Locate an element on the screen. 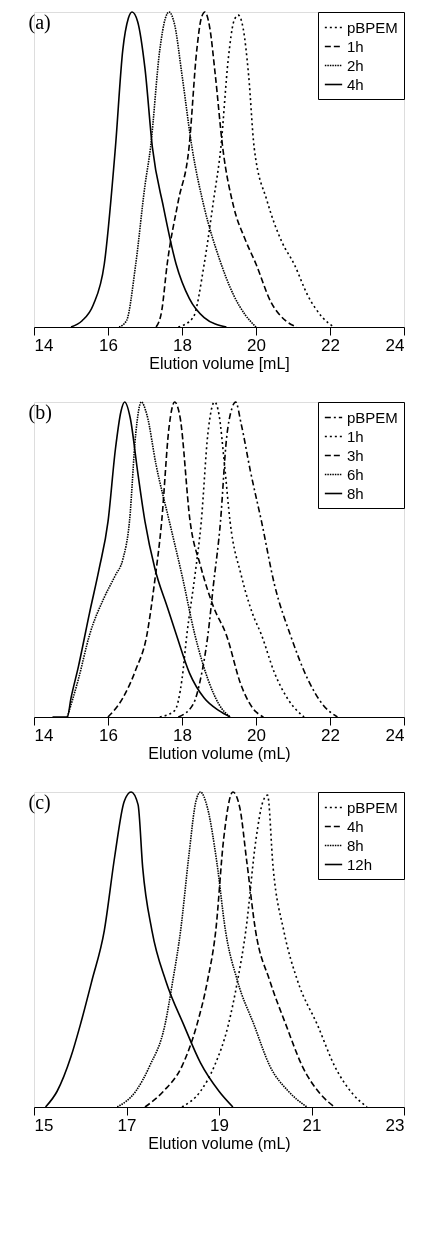 Image resolution: width=432 pixels, height=1243 pixels. chart-title: (b) is located at coordinates (40, 413).